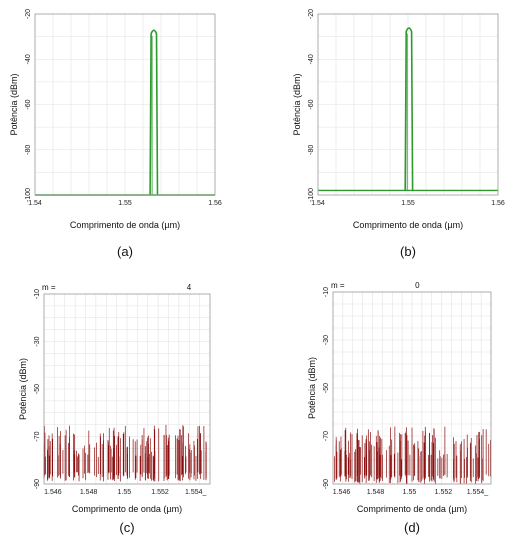 This screenshot has width=530, height=548. Describe the element at coordinates (126, 527) in the screenshot. I see `panel-label: (c)` at that location.